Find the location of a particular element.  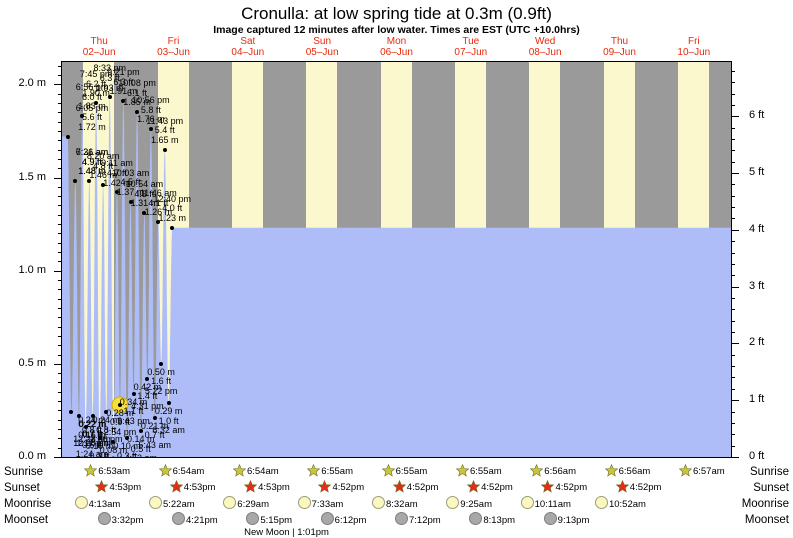

label-line-1: 0.24 m is located at coordinates (106, 420).